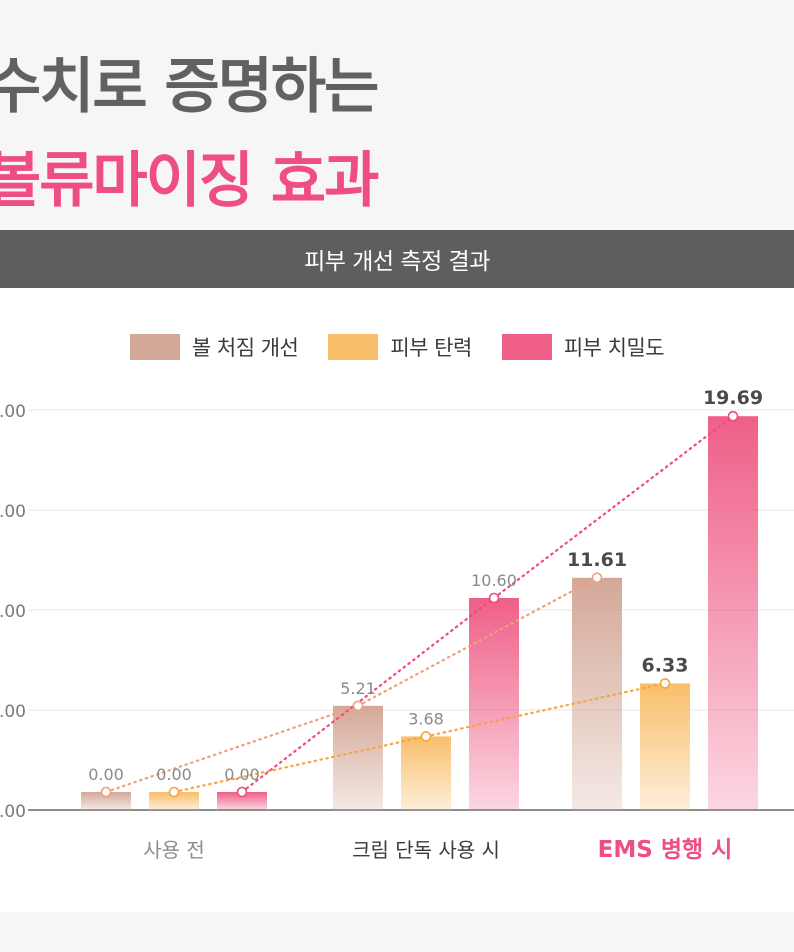 The width and height of the screenshot is (794, 952). I want to click on y-tick-label: 0.00, so click(13, 812).